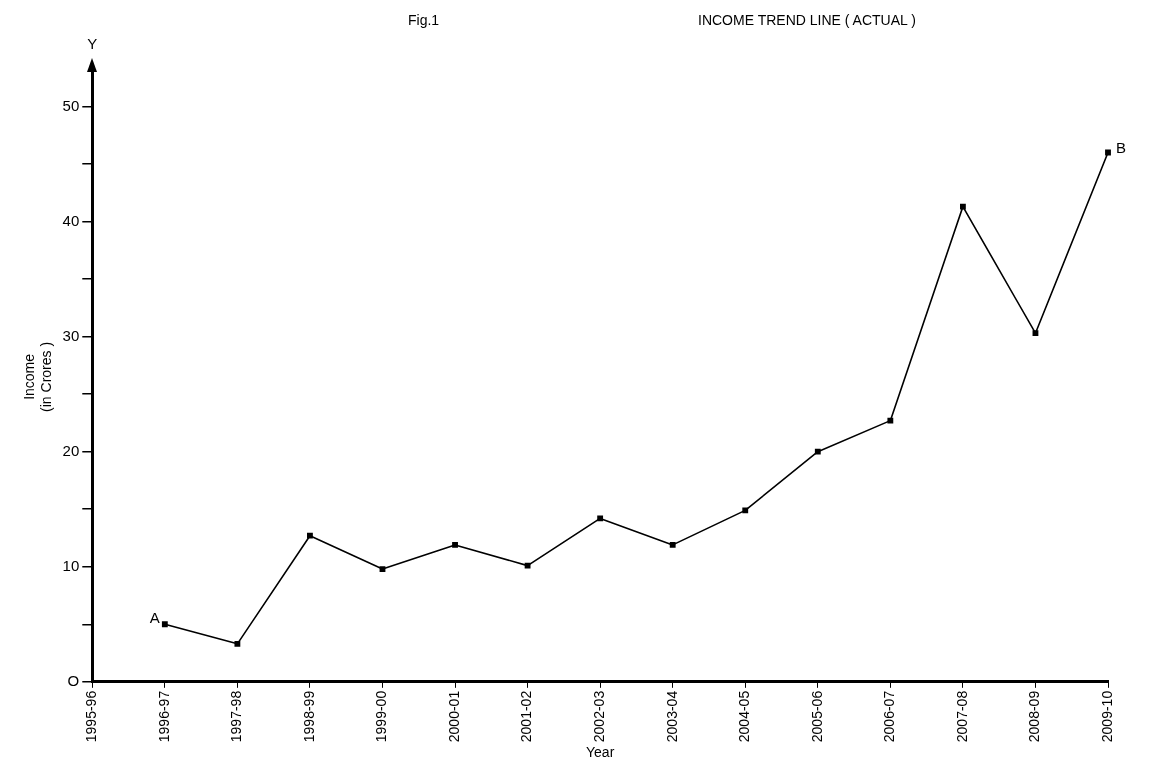 Image resolution: width=1169 pixels, height=773 pixels. I want to click on x-tick-label: 2002-03, so click(599, 716).